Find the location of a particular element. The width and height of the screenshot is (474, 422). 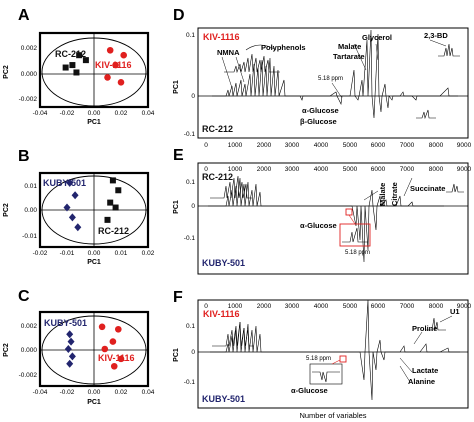

y-tick-label: 0.00 is located at coordinates (30, 210).